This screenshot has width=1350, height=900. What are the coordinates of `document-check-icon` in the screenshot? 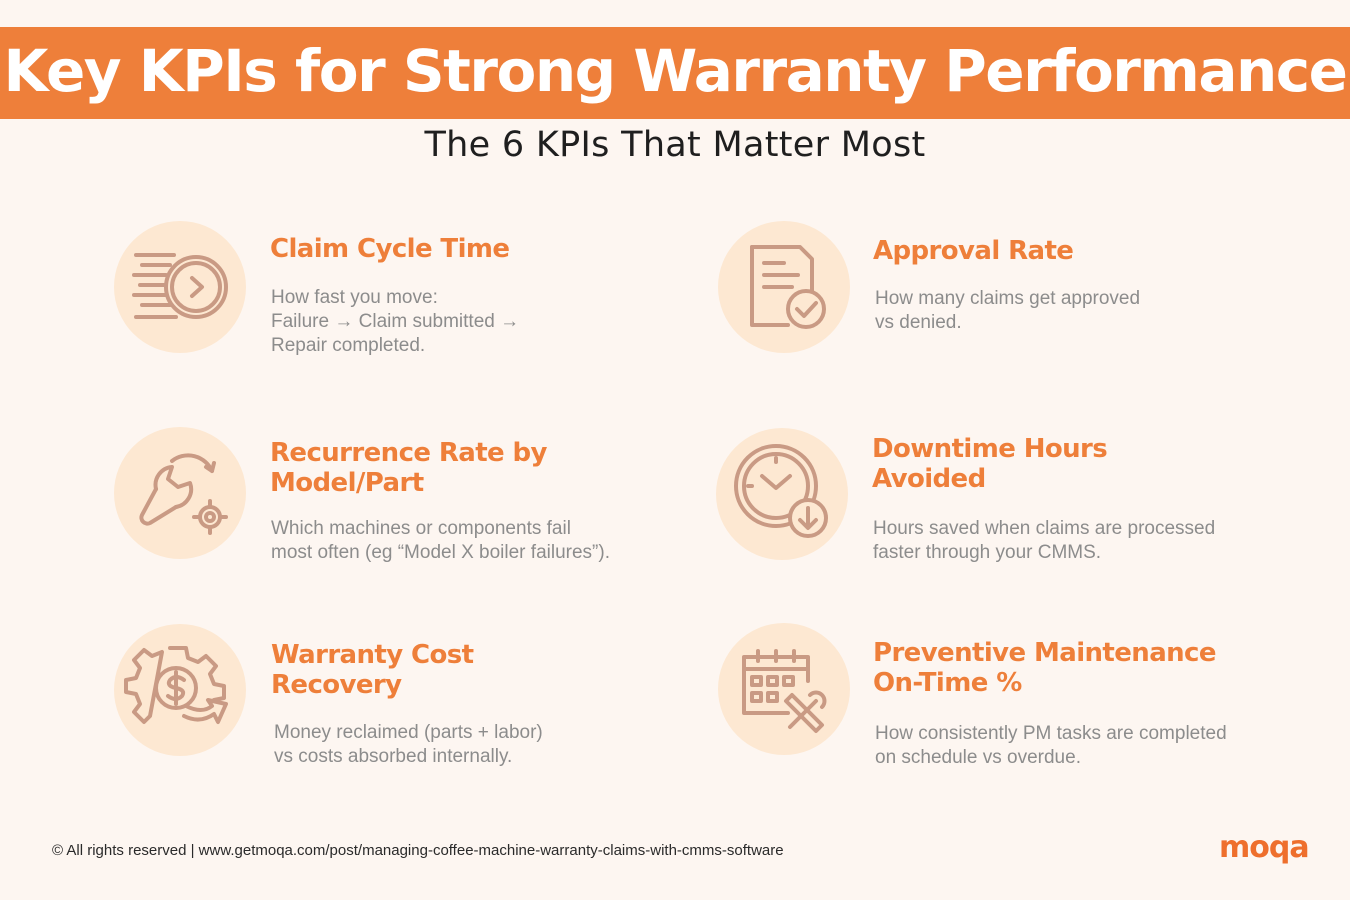 It's located at (788, 287).